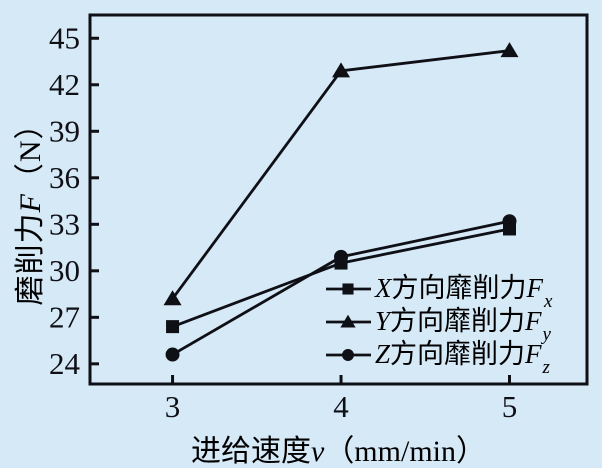 The image size is (602, 468). I want to click on legend: X方向靡削力Fx Y方向靡削力Fy Z方向靡削力Fz, so click(439, 325).